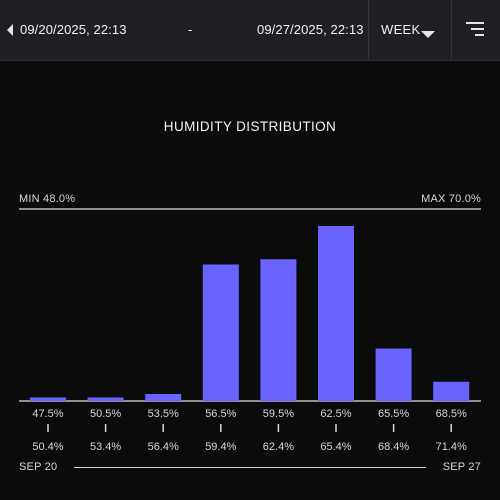  What do you see at coordinates (393, 414) in the screenshot?
I see `tick-label-from: 65.5%` at bounding box center [393, 414].